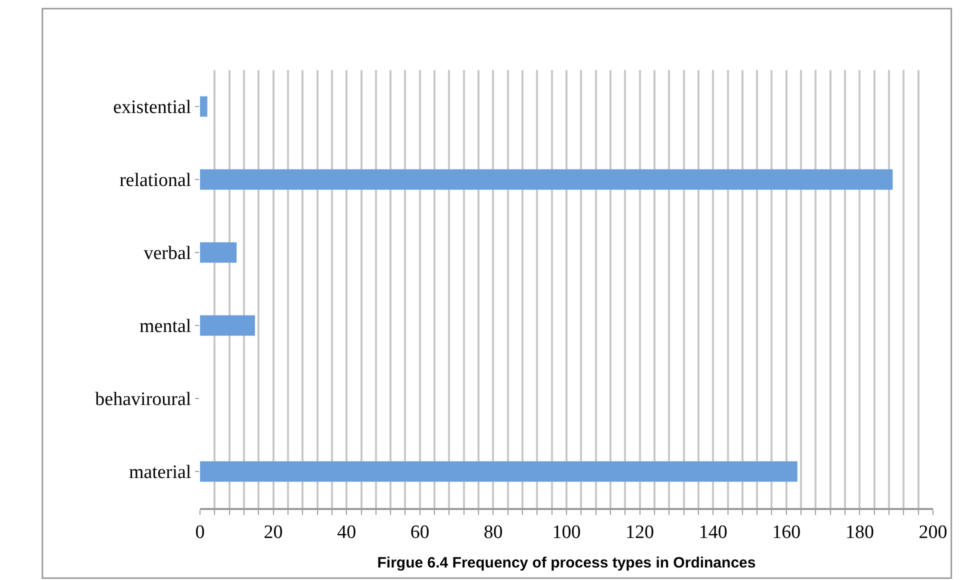 Image resolution: width=963 pixels, height=580 pixels. I want to click on y-tick-label: relational, so click(155, 181).